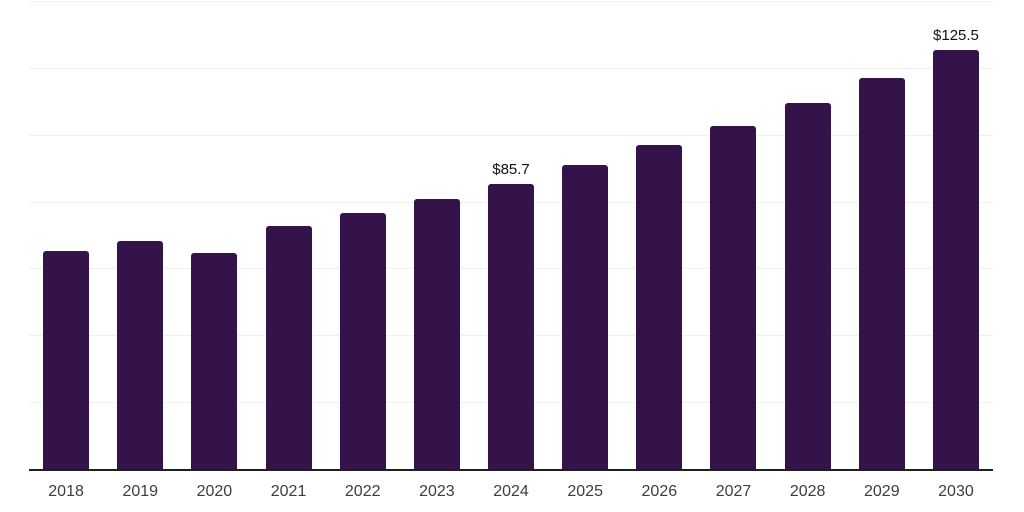 Image resolution: width=1024 pixels, height=512 pixels. What do you see at coordinates (288, 491) in the screenshot?
I see `x-tick-2021: 2021` at bounding box center [288, 491].